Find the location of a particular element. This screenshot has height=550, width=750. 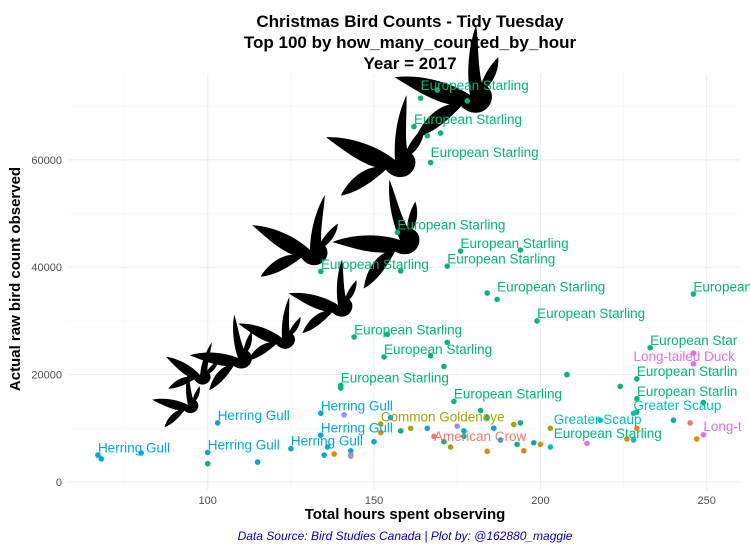

y-tick-label: 60000 is located at coordinates (46, 161).